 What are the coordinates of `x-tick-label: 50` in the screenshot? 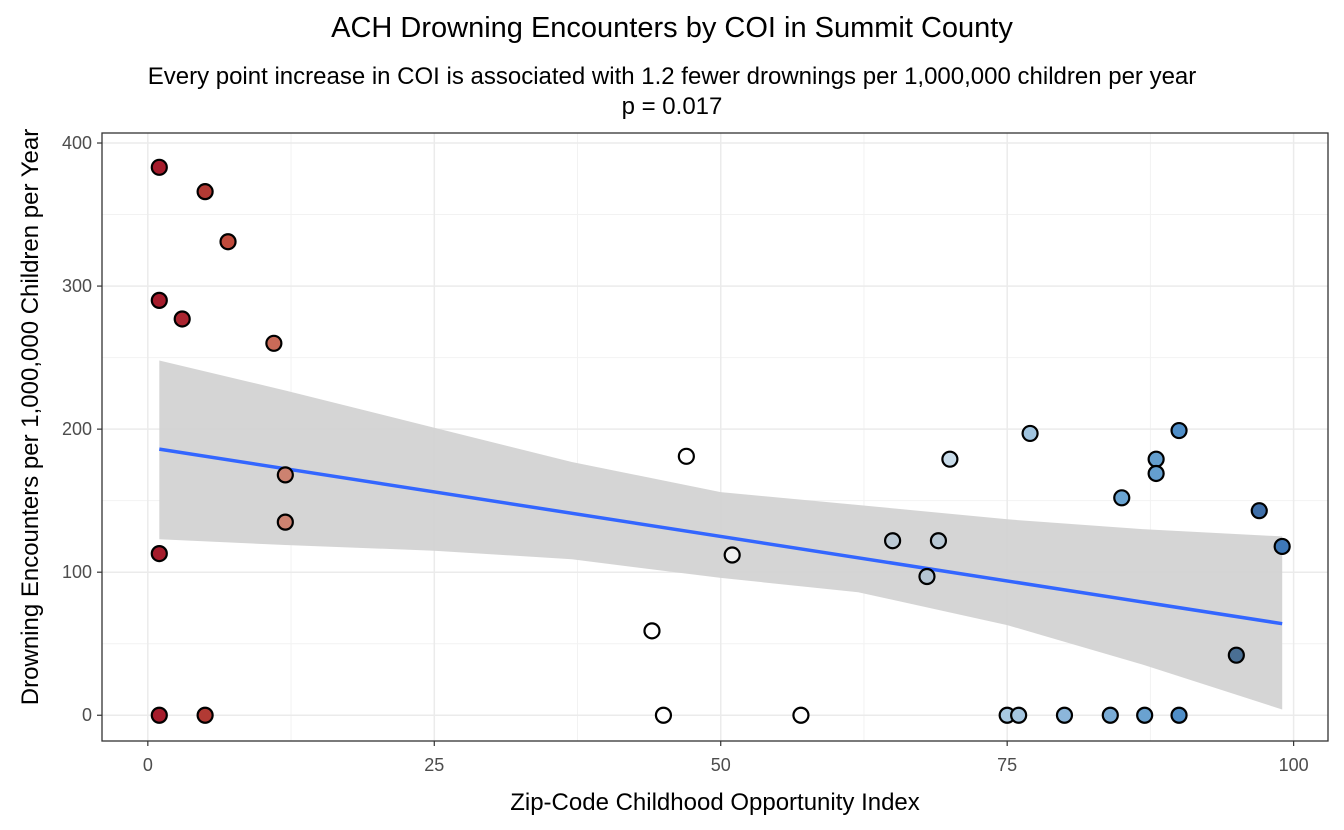 It's located at (721, 765).